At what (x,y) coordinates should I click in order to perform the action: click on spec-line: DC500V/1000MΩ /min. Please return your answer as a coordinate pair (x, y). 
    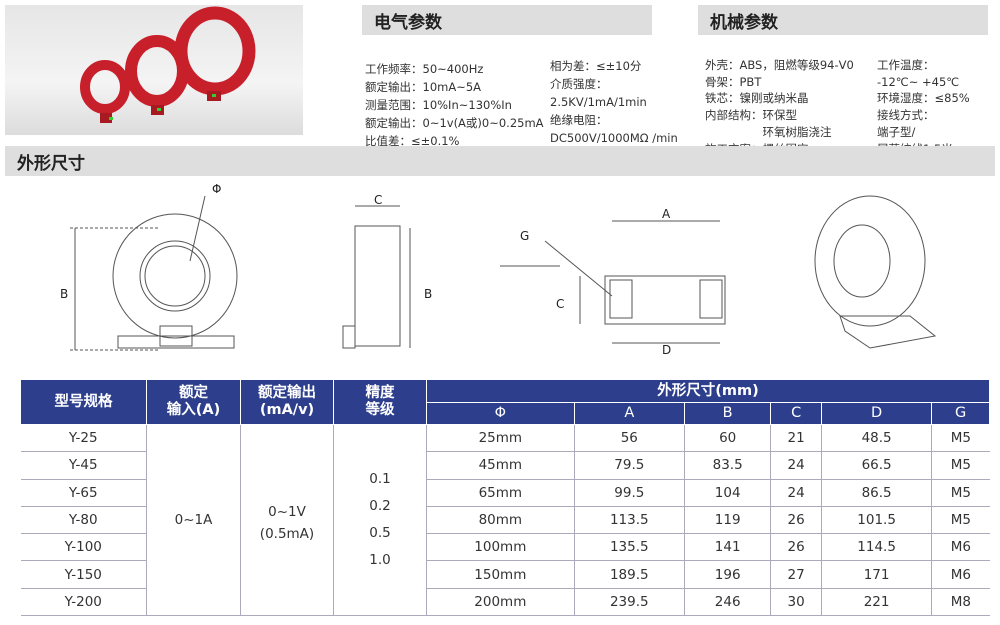
    Looking at the image, I should click on (614, 138).